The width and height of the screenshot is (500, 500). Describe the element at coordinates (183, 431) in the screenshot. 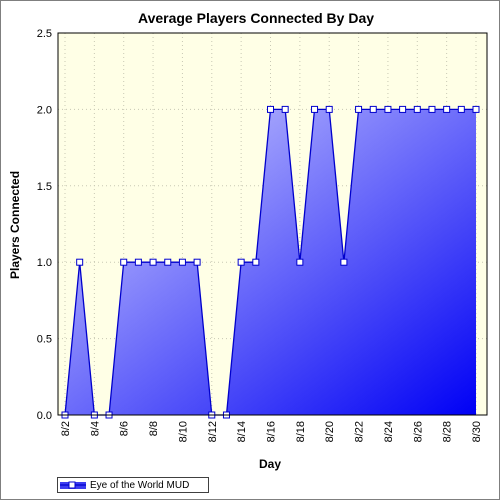

I see `x-tick-label: 8/10` at that location.